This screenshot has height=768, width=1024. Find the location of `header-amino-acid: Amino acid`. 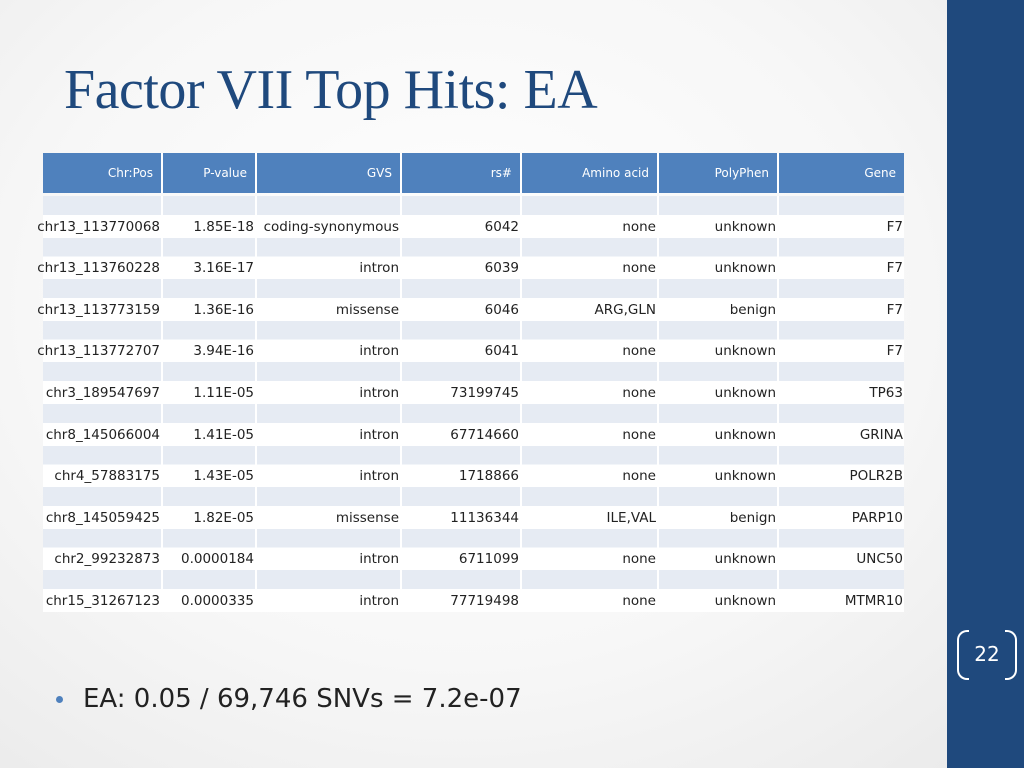

header-amino-acid: Amino acid is located at coordinates (590, 173).